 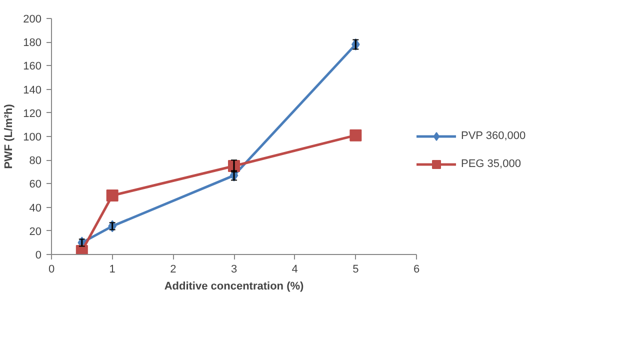 I want to click on y-tick-label: 0, so click(x=38, y=256).